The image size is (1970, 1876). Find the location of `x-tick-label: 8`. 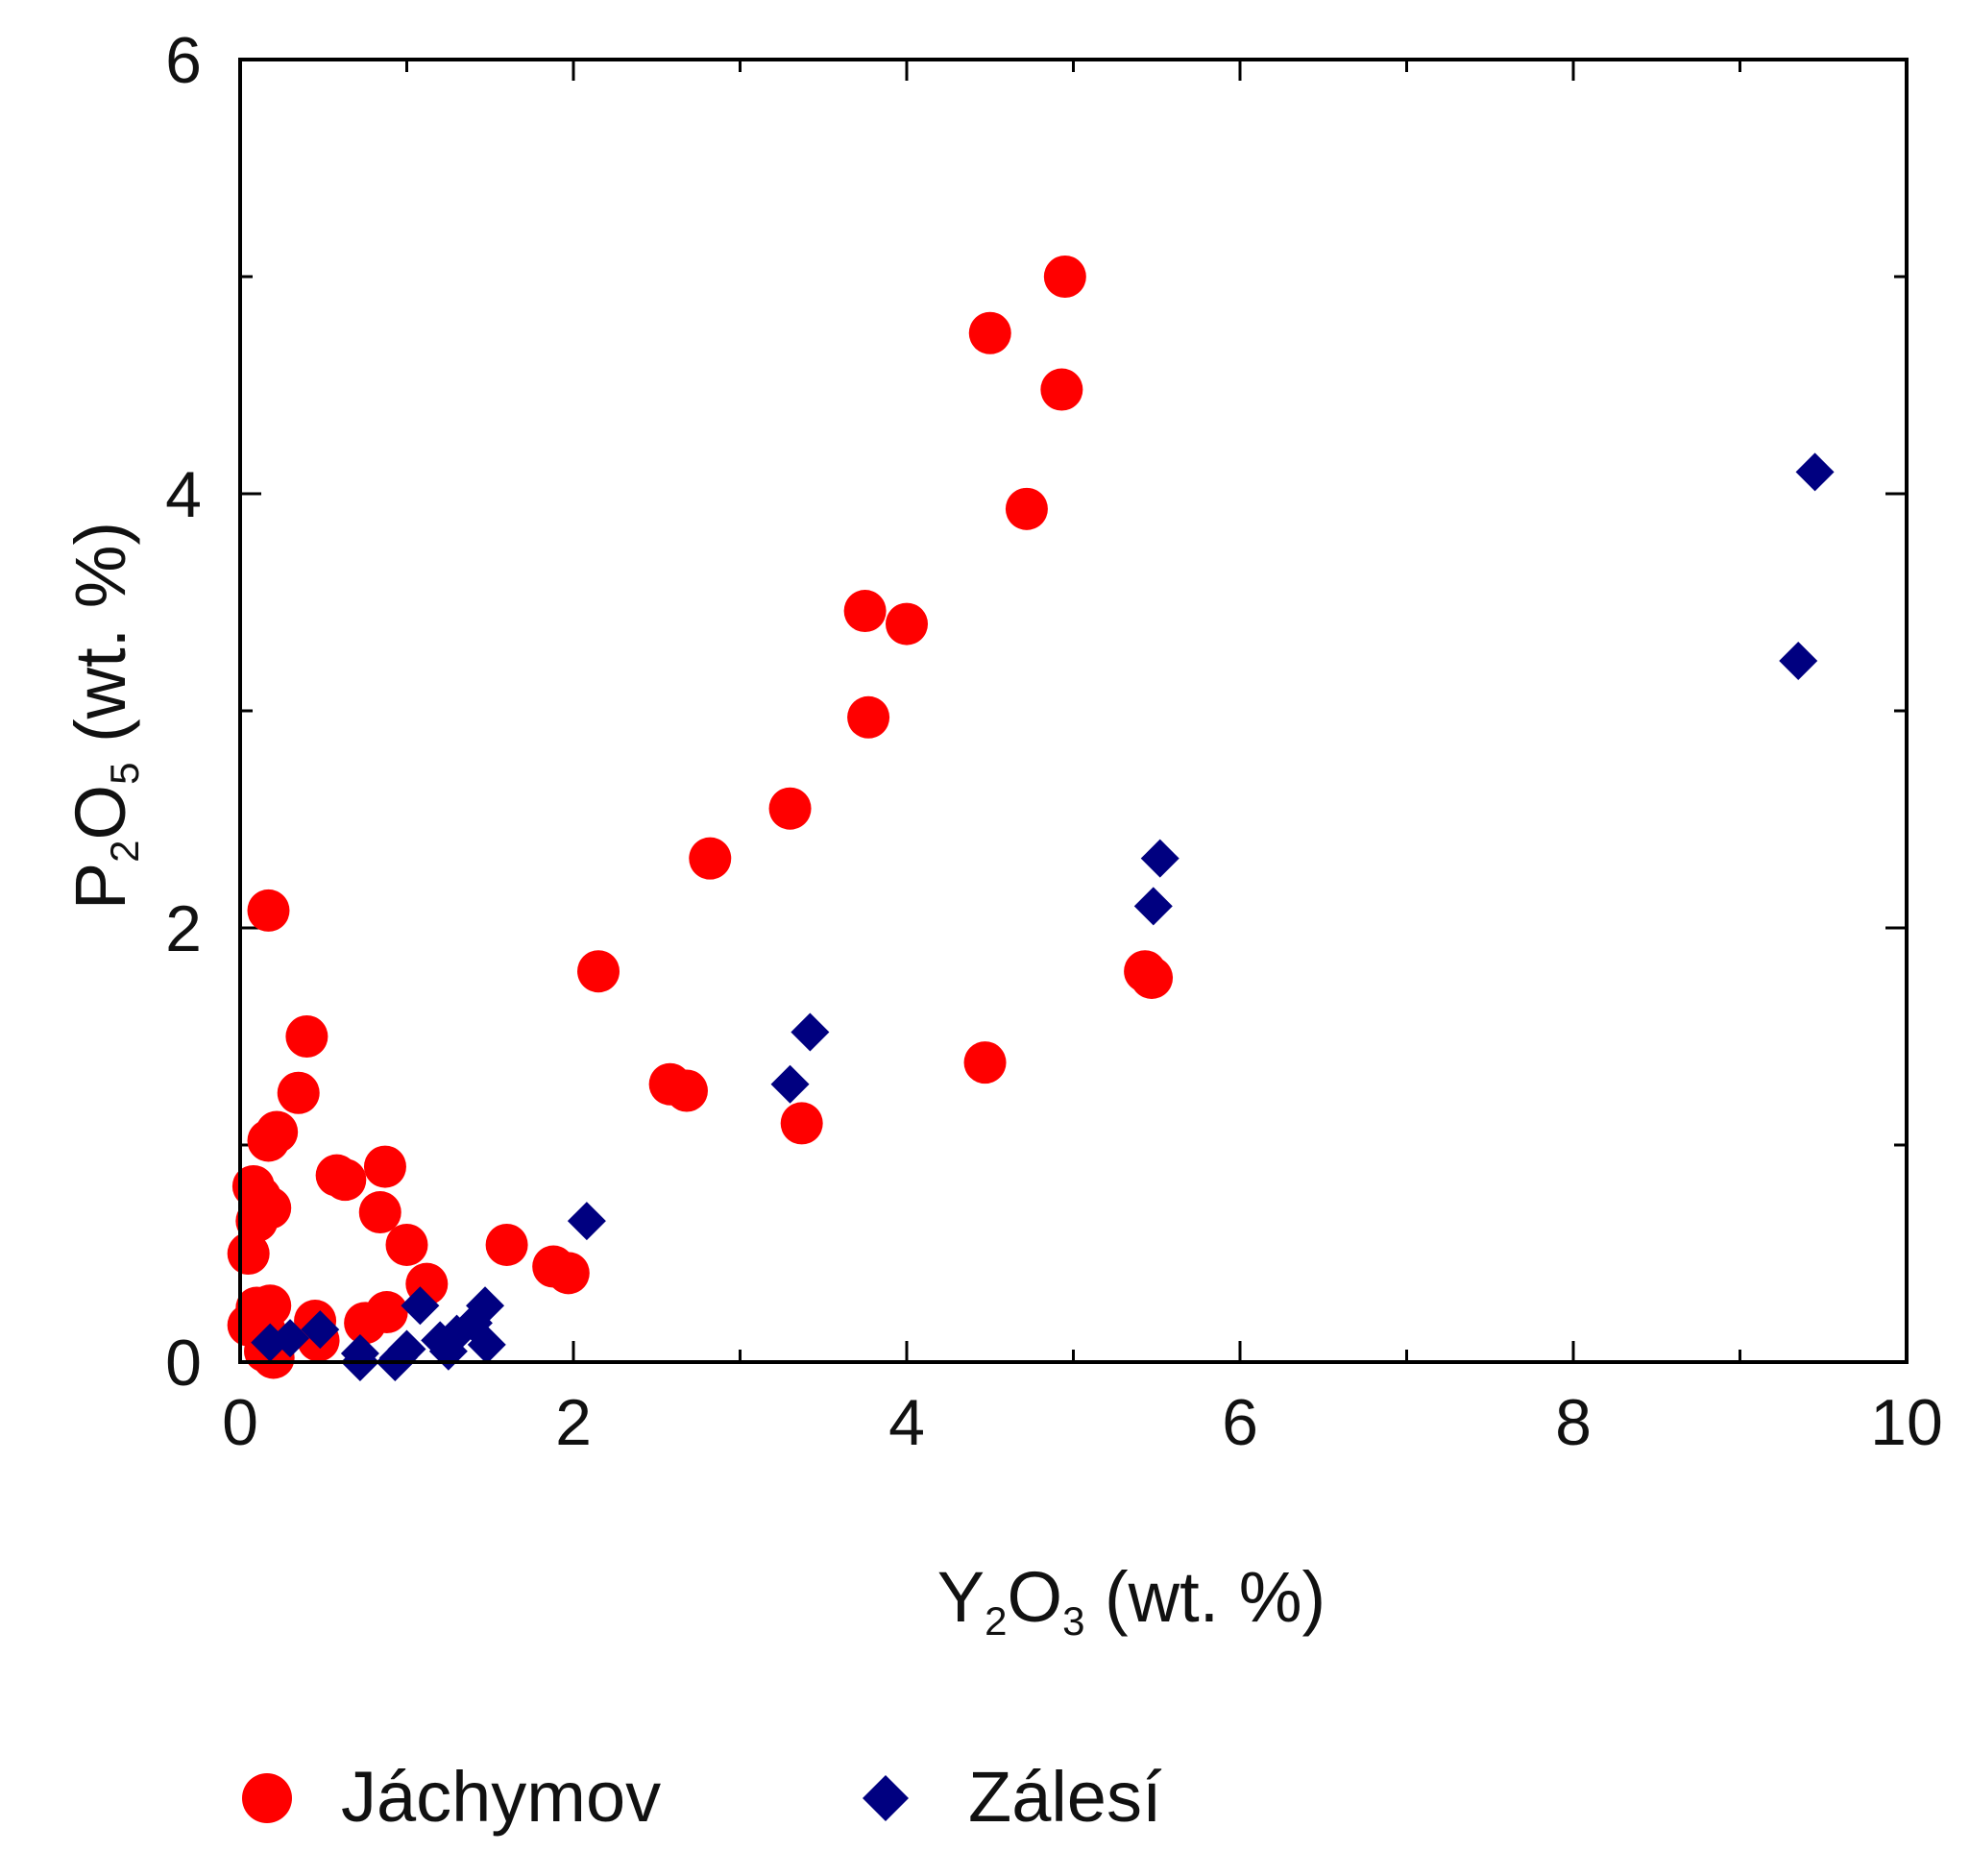

x-tick-label: 8 is located at coordinates (1573, 1422).